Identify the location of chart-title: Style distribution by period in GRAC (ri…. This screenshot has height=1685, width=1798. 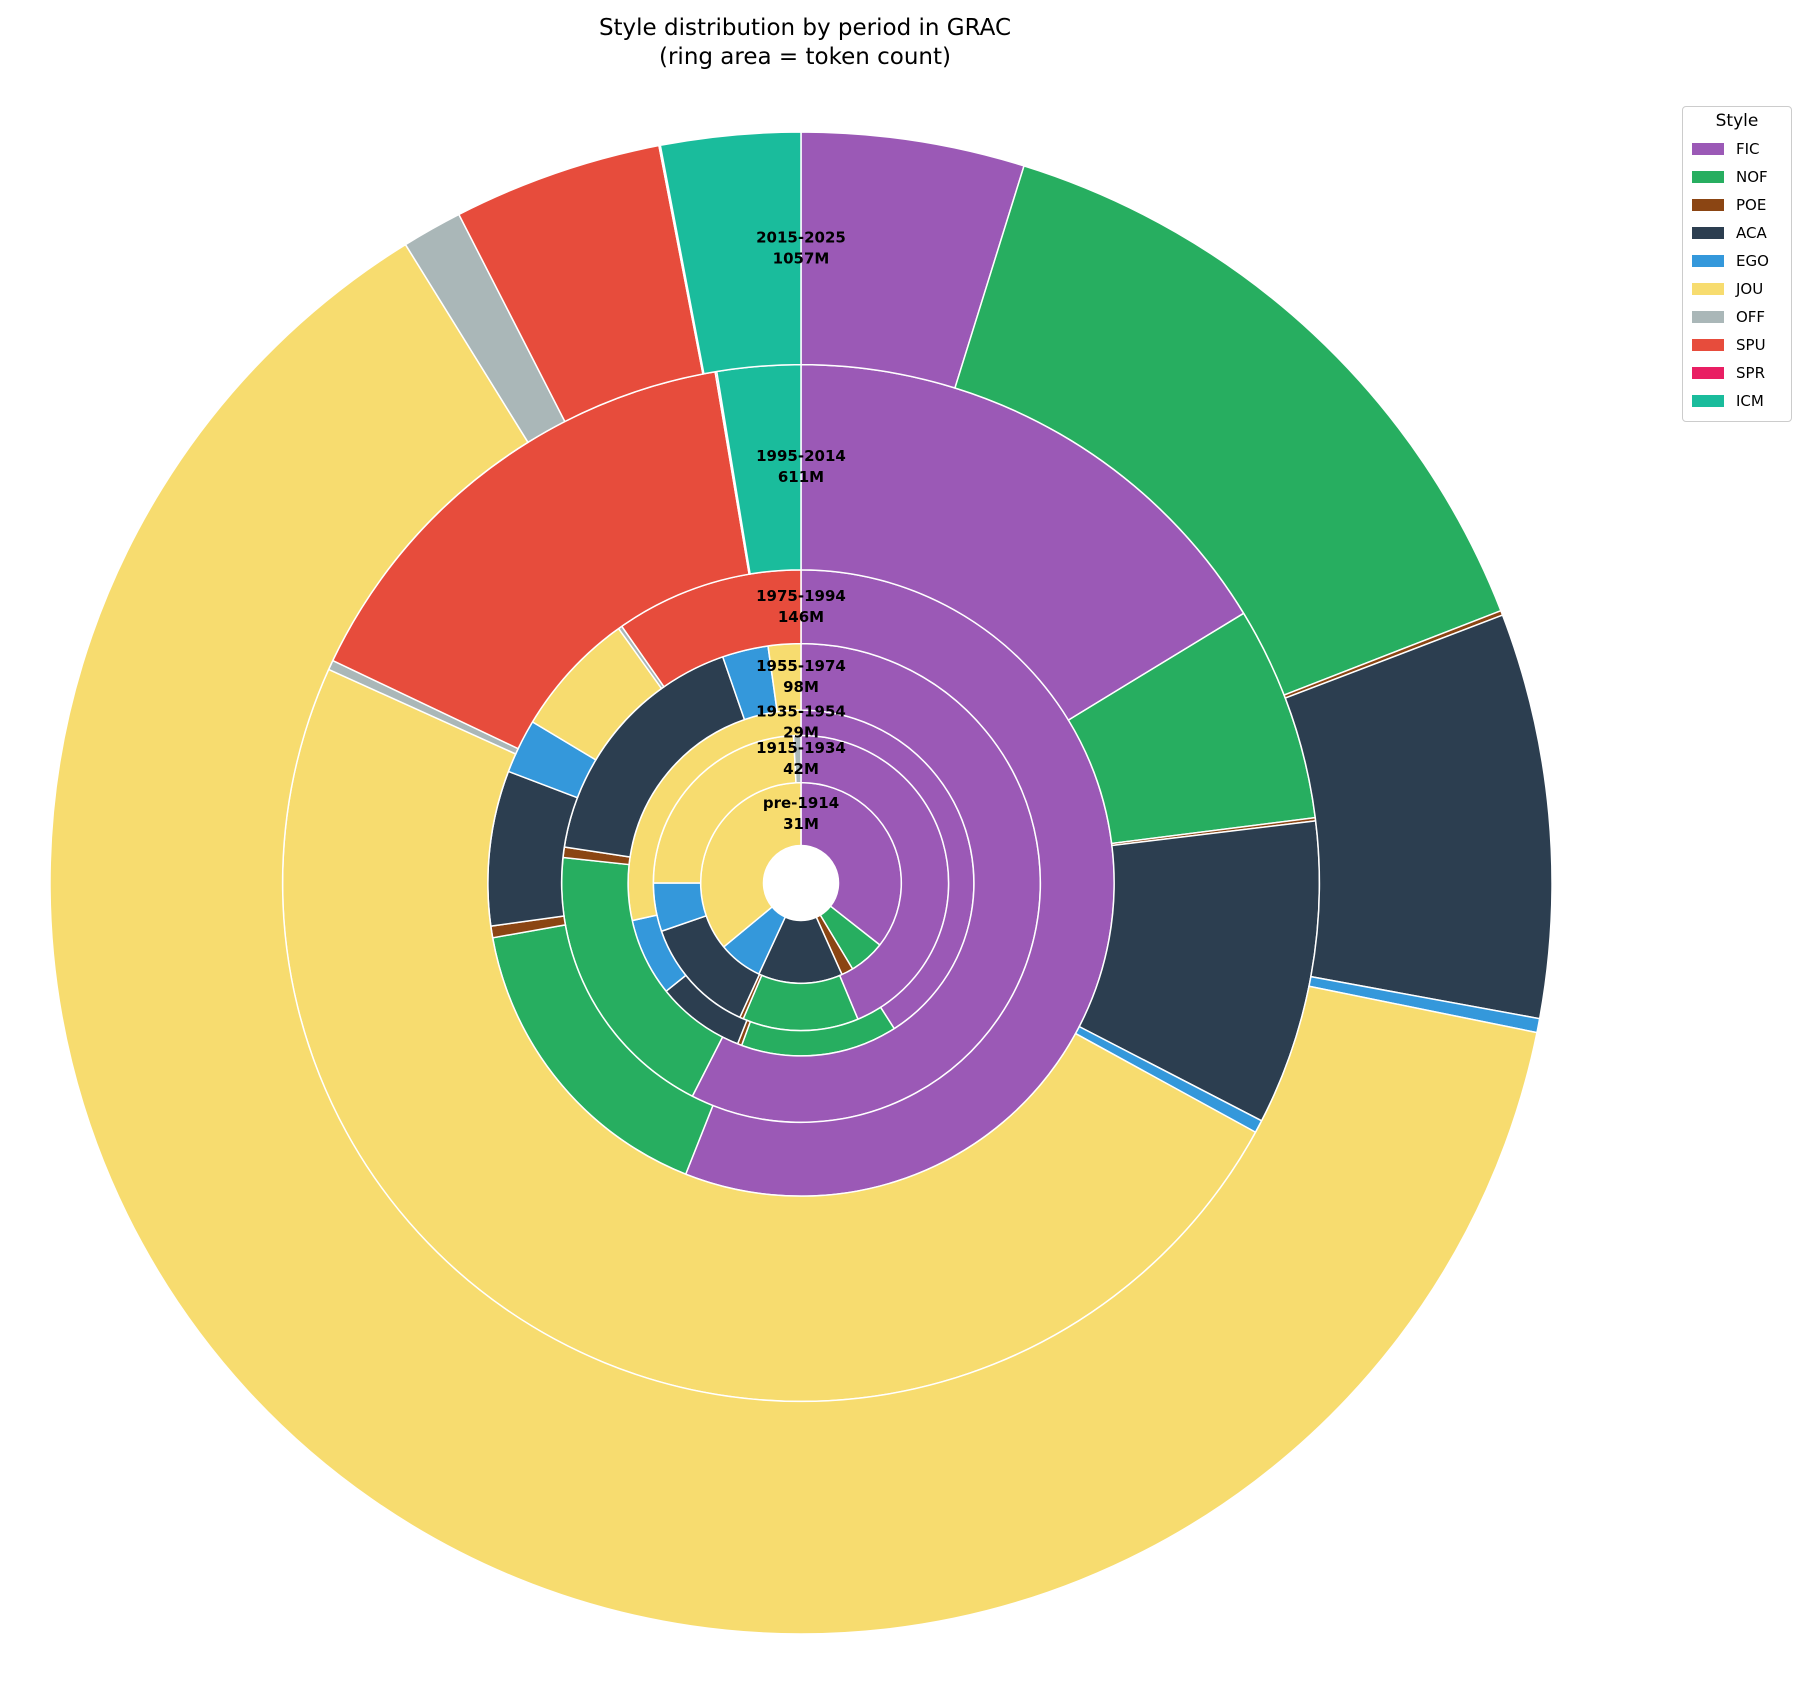
(805, 43).